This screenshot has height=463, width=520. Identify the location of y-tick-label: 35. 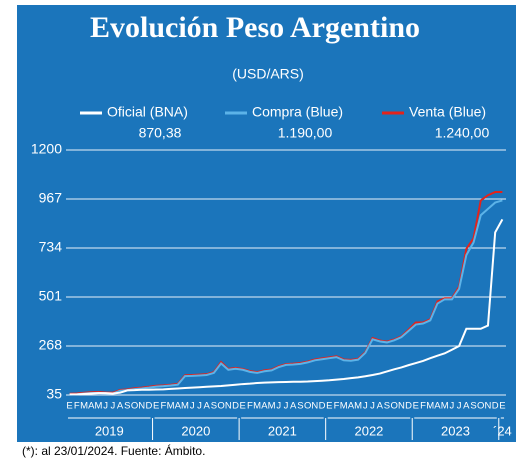
(54, 394).